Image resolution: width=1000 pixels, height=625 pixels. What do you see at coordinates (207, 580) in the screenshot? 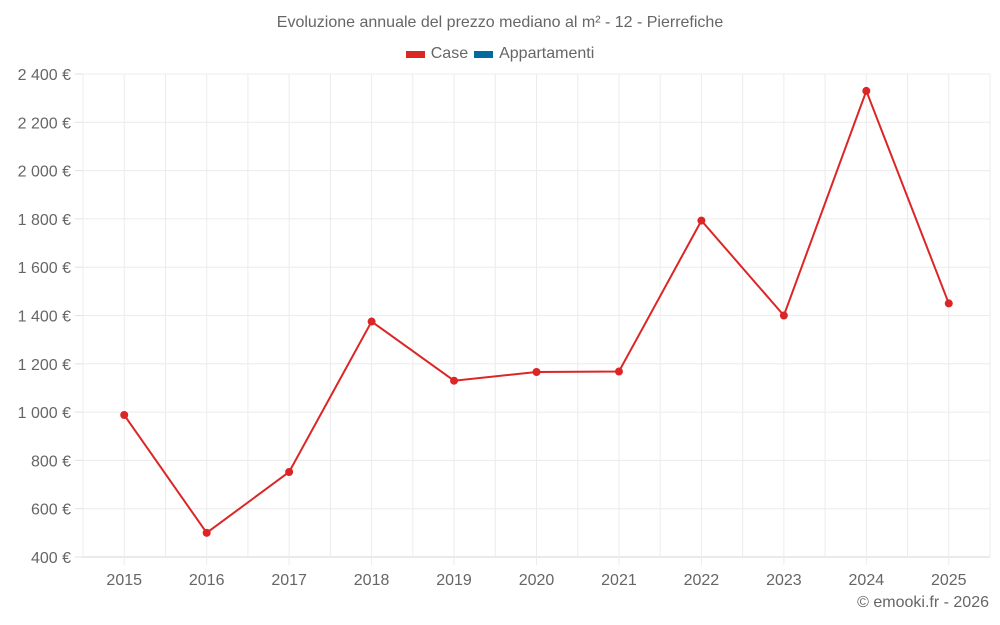
I see `x-tick-label: 2016` at bounding box center [207, 580].